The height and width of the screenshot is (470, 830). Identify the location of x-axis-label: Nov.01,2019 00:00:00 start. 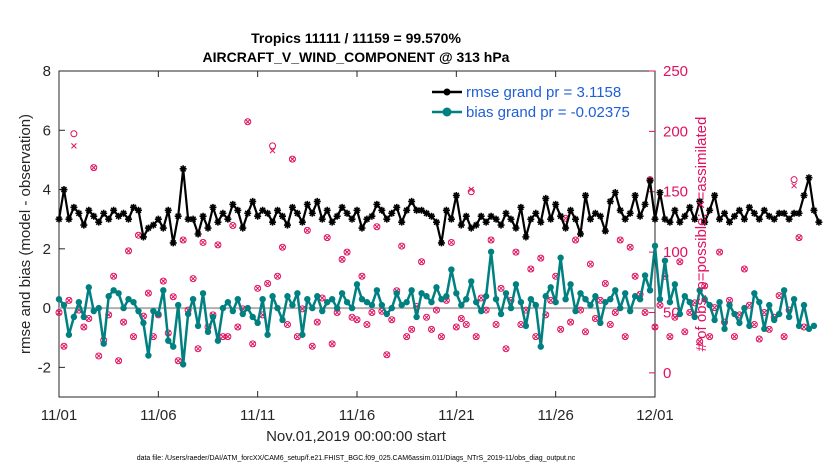
(356, 436).